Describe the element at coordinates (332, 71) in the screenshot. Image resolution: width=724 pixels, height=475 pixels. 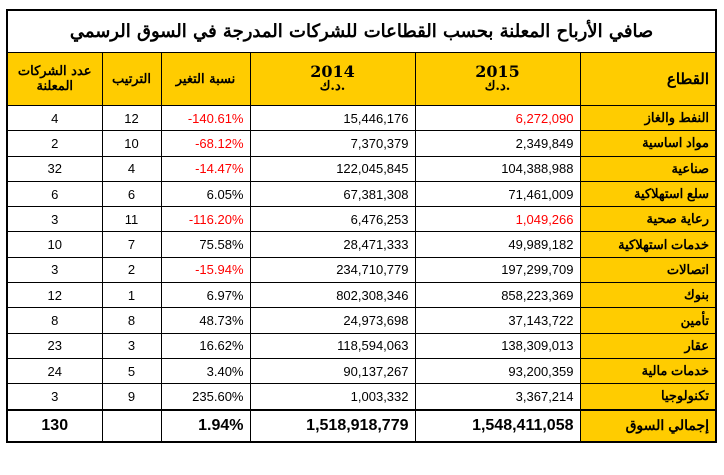
I see `header-2014-year: 2014` at that location.